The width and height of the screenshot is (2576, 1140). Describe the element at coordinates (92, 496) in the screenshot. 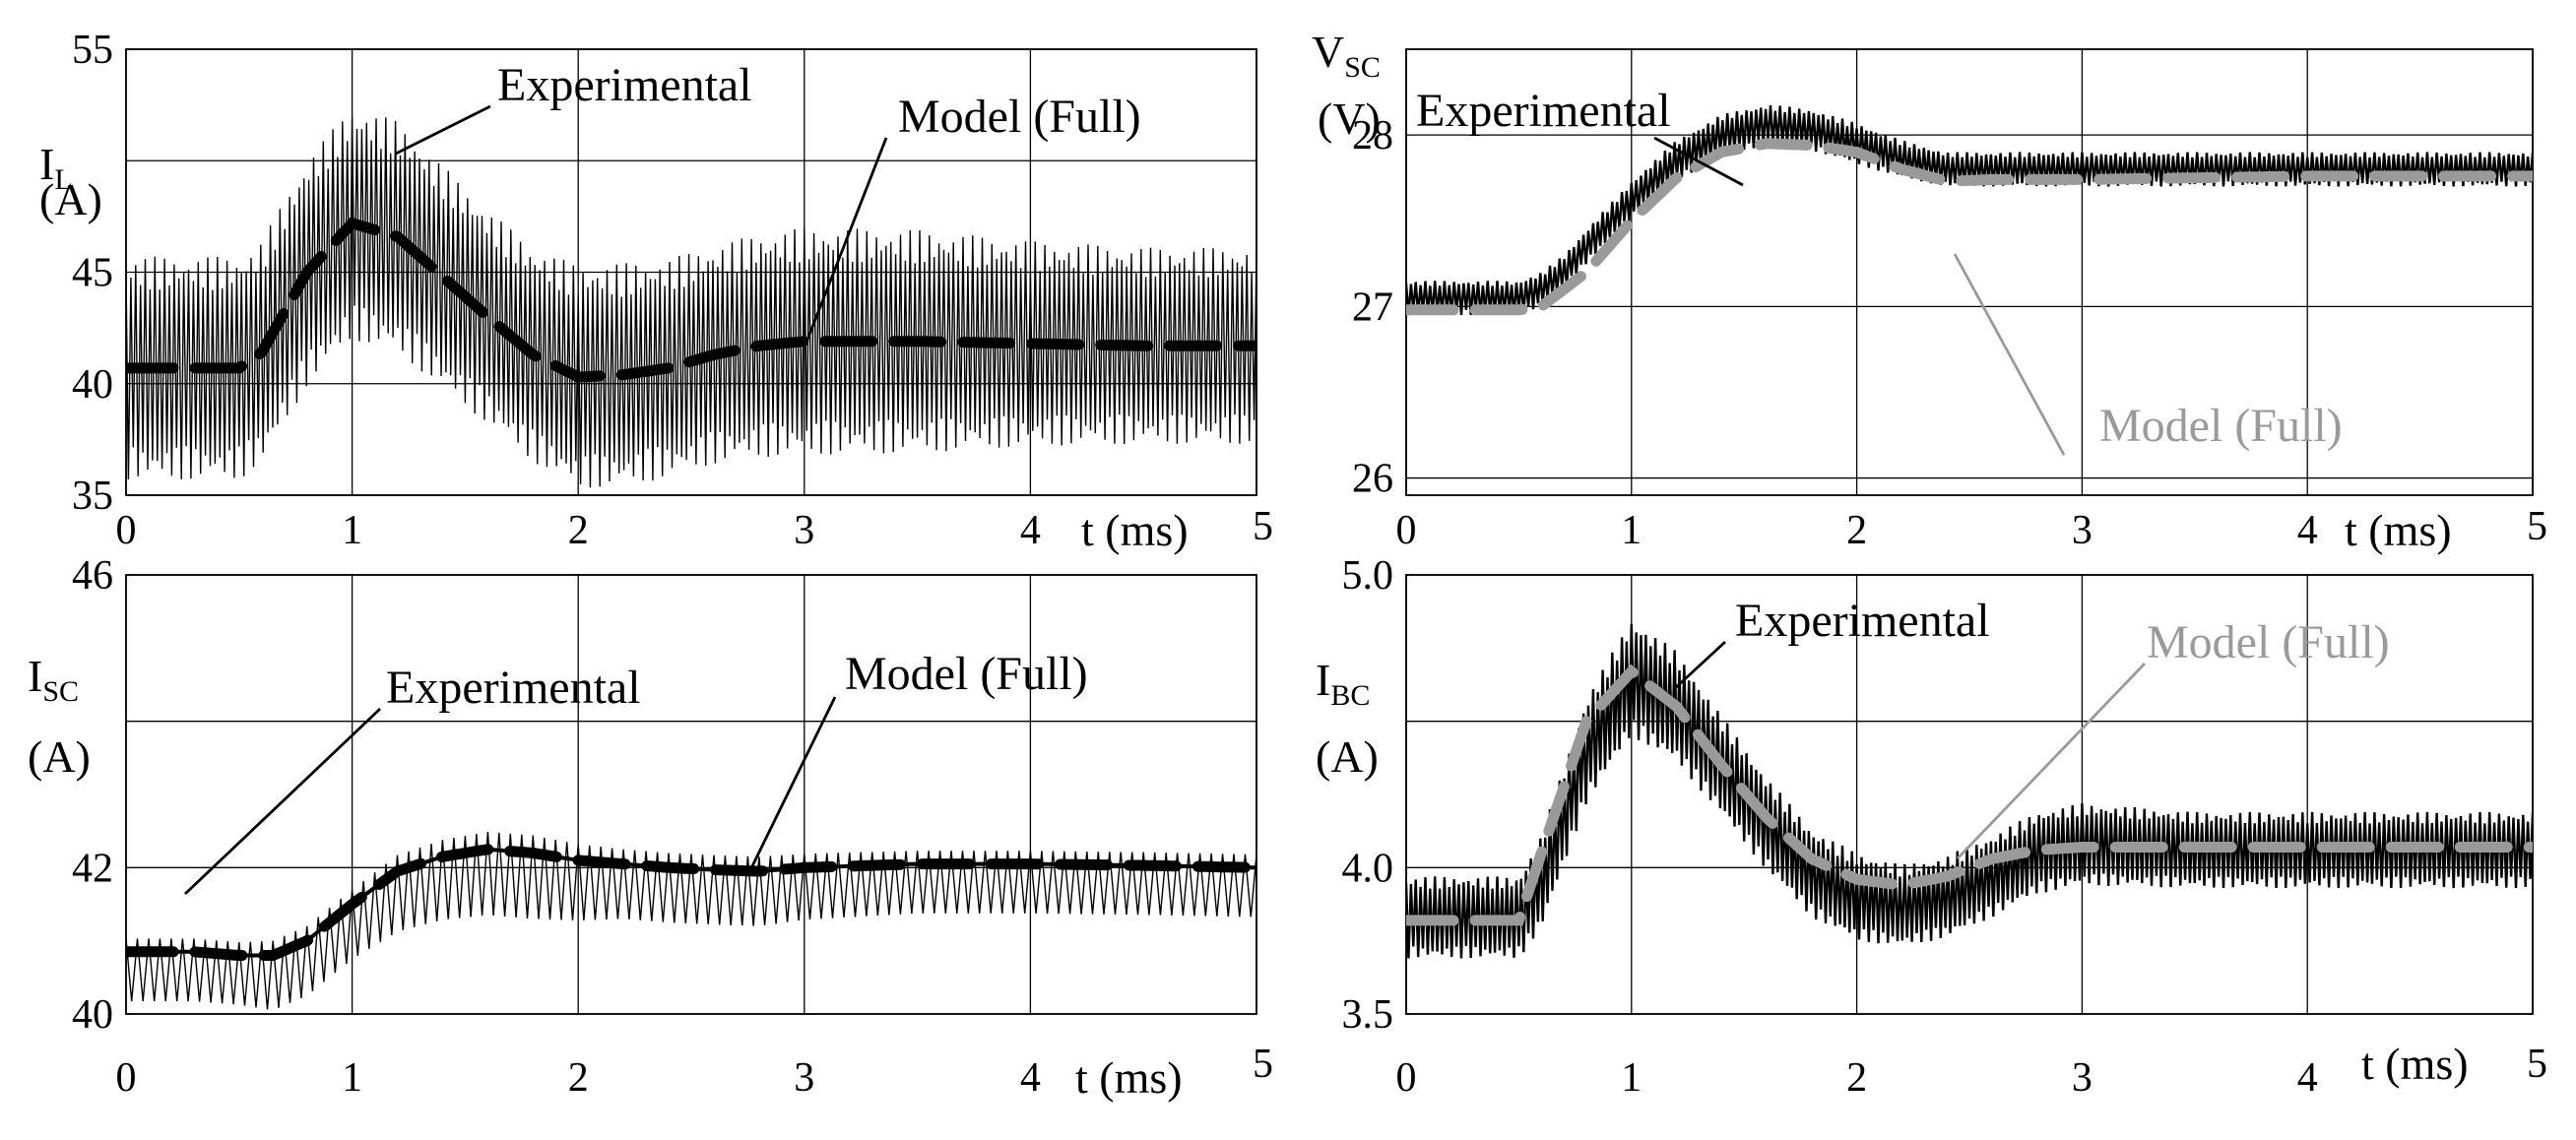

I see `y-tick-label: 35` at that location.